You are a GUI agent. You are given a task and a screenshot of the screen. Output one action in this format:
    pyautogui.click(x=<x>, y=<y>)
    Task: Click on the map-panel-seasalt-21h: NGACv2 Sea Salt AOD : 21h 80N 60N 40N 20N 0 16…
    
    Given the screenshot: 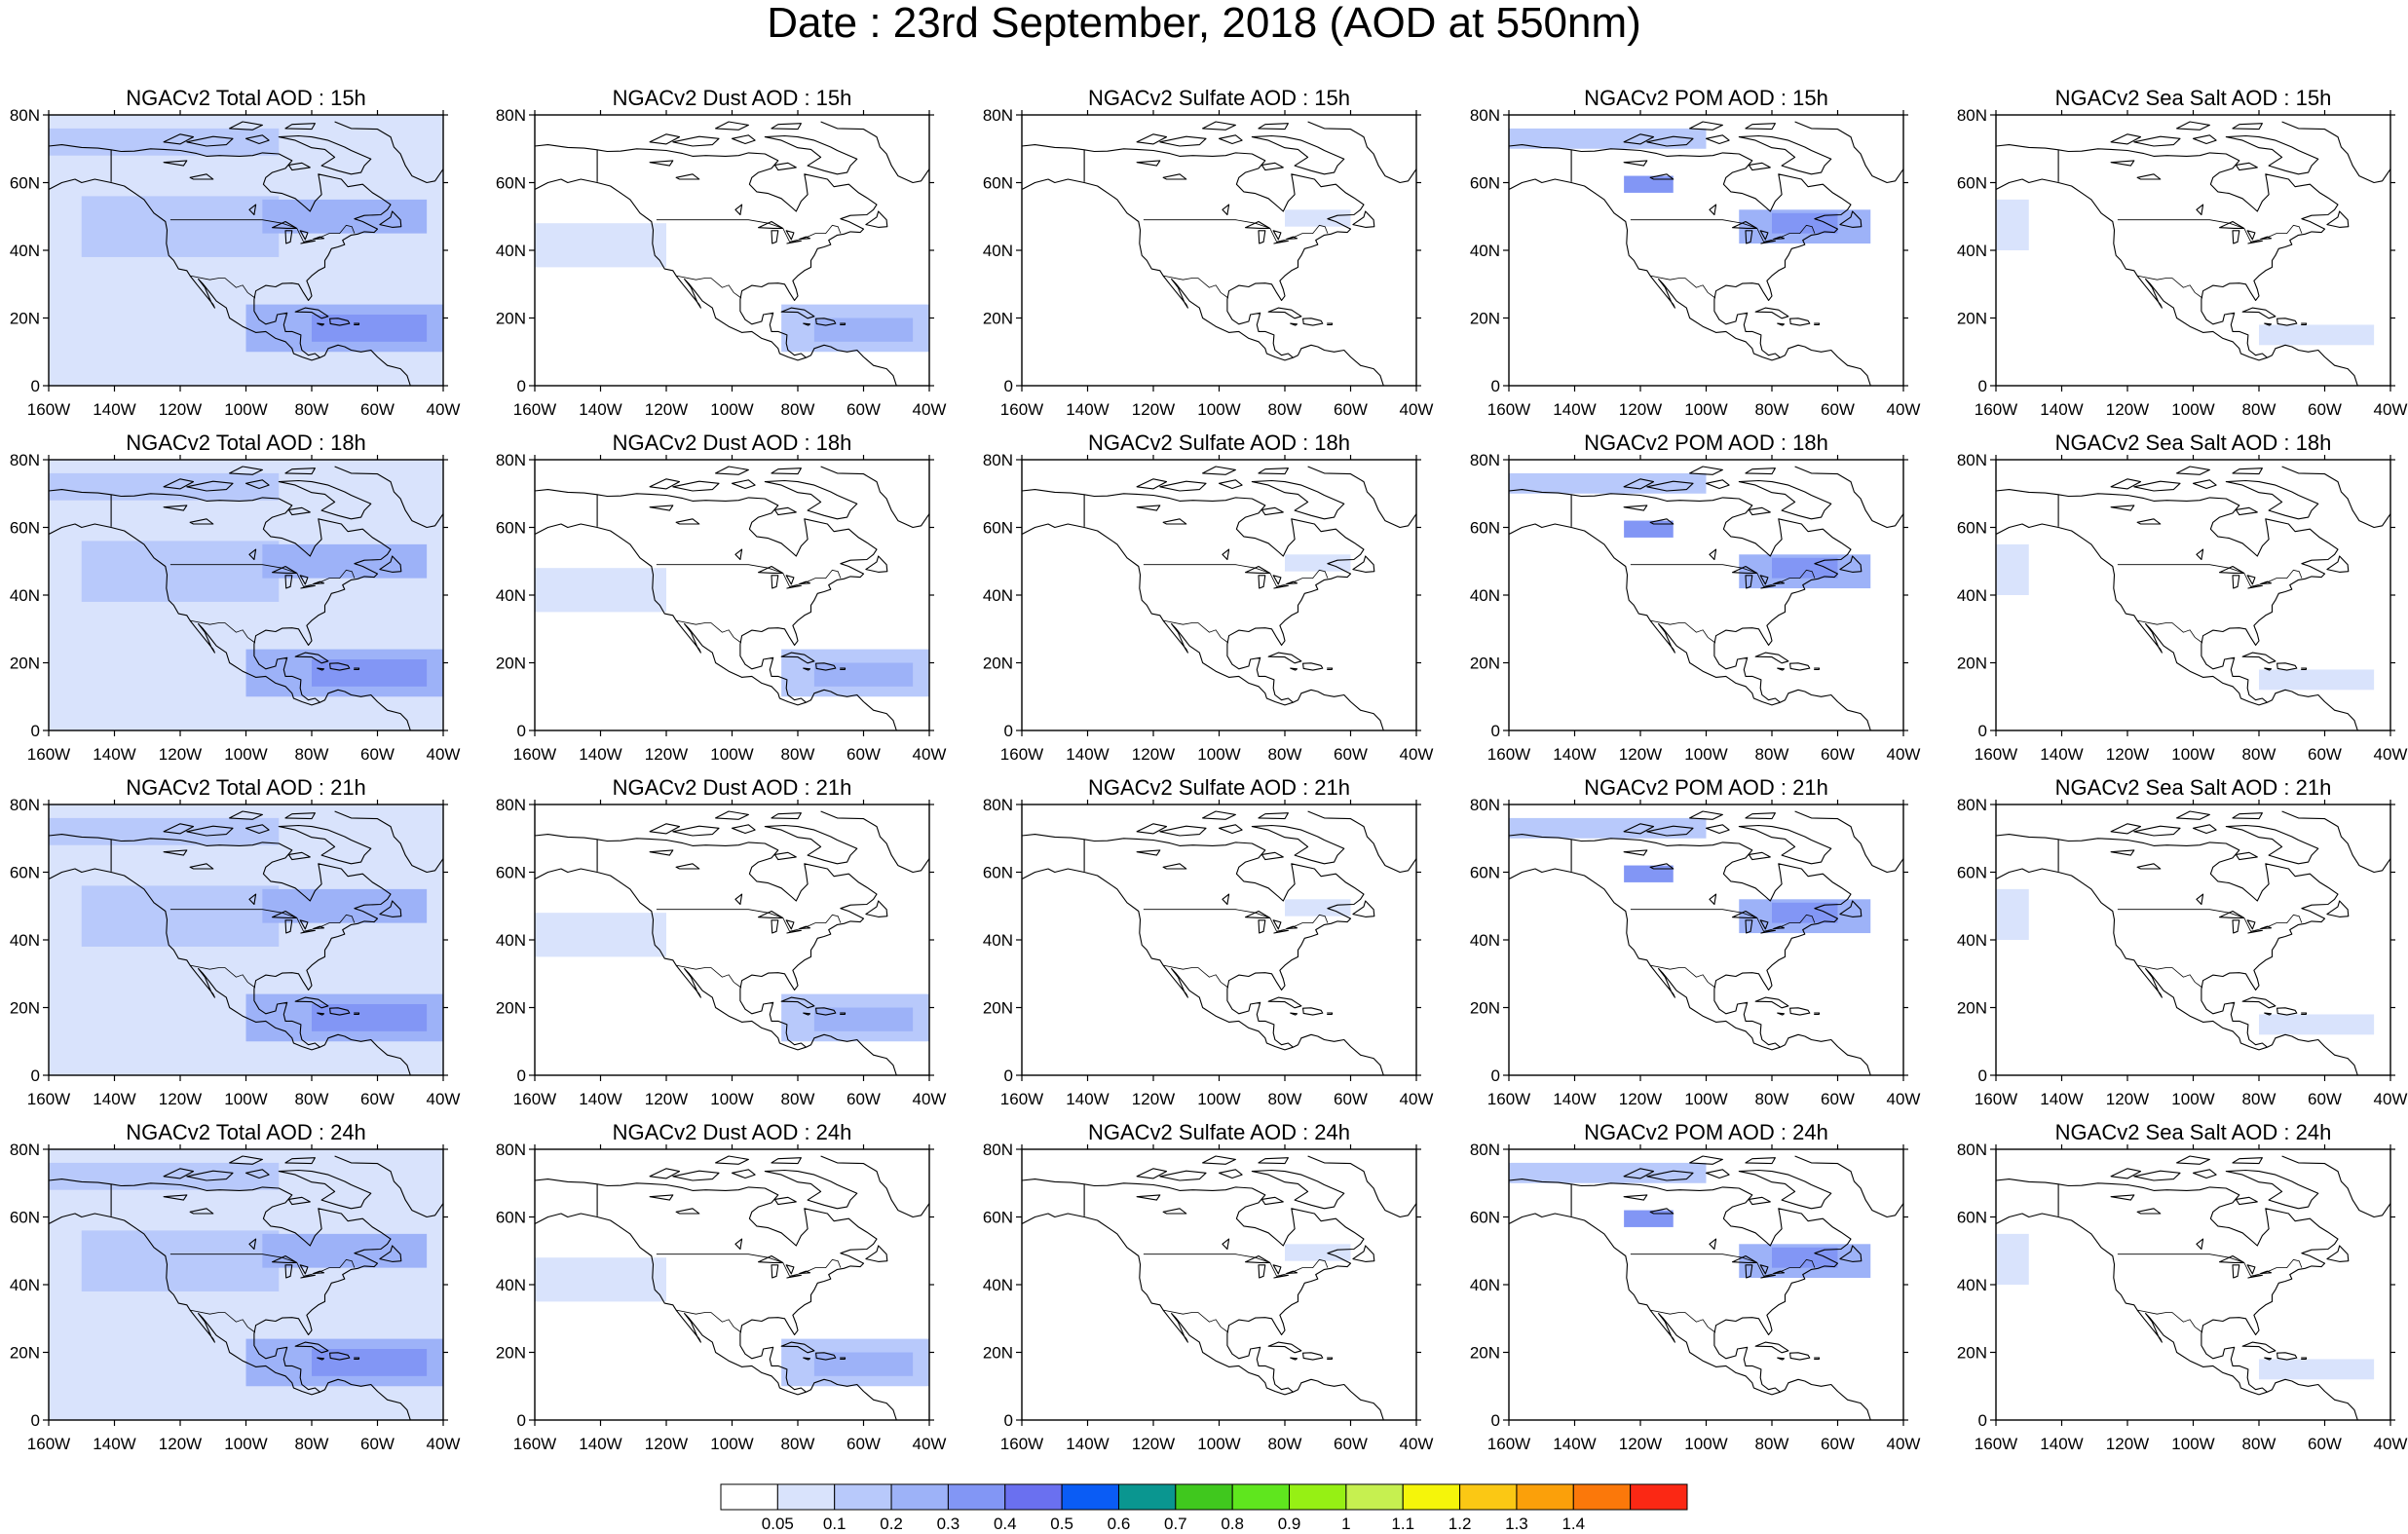 What is the action you would take?
    pyautogui.click(x=2177, y=945)
    